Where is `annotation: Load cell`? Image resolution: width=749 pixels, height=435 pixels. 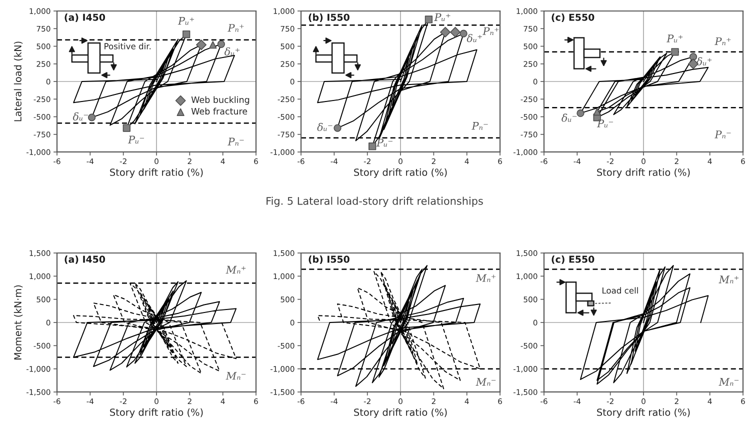
annotation: Load cell is located at coordinates (620, 290).